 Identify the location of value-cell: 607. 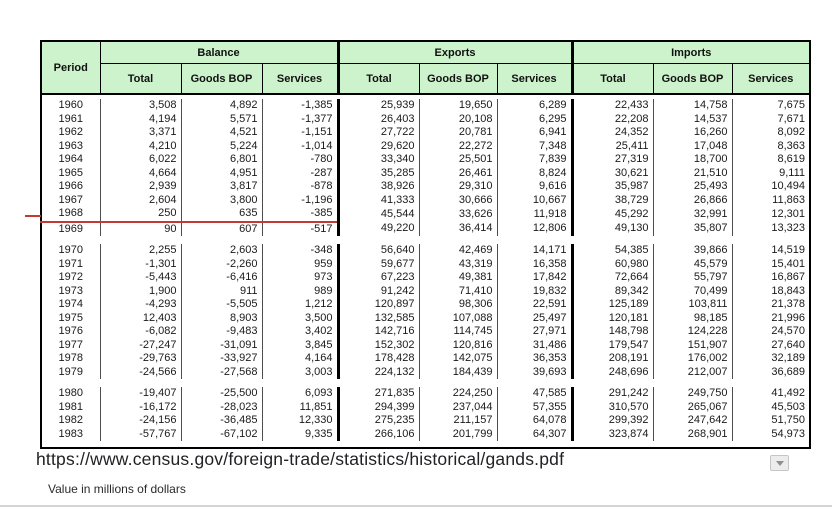
(221, 228).